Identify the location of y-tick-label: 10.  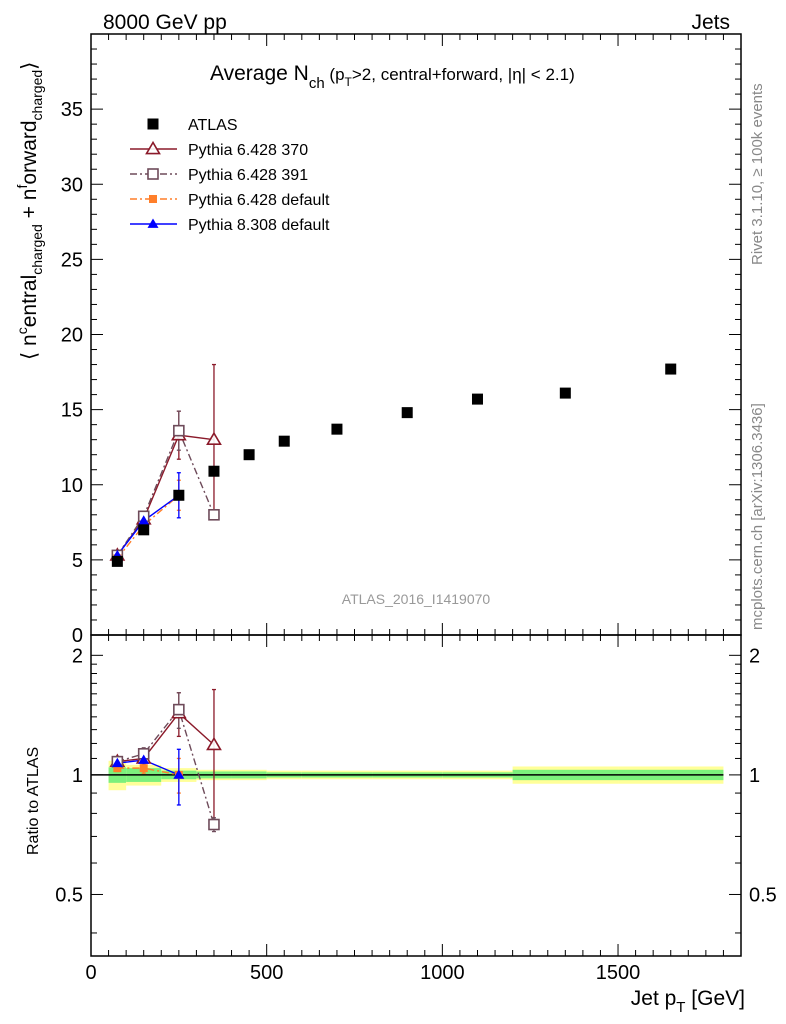
(72, 486).